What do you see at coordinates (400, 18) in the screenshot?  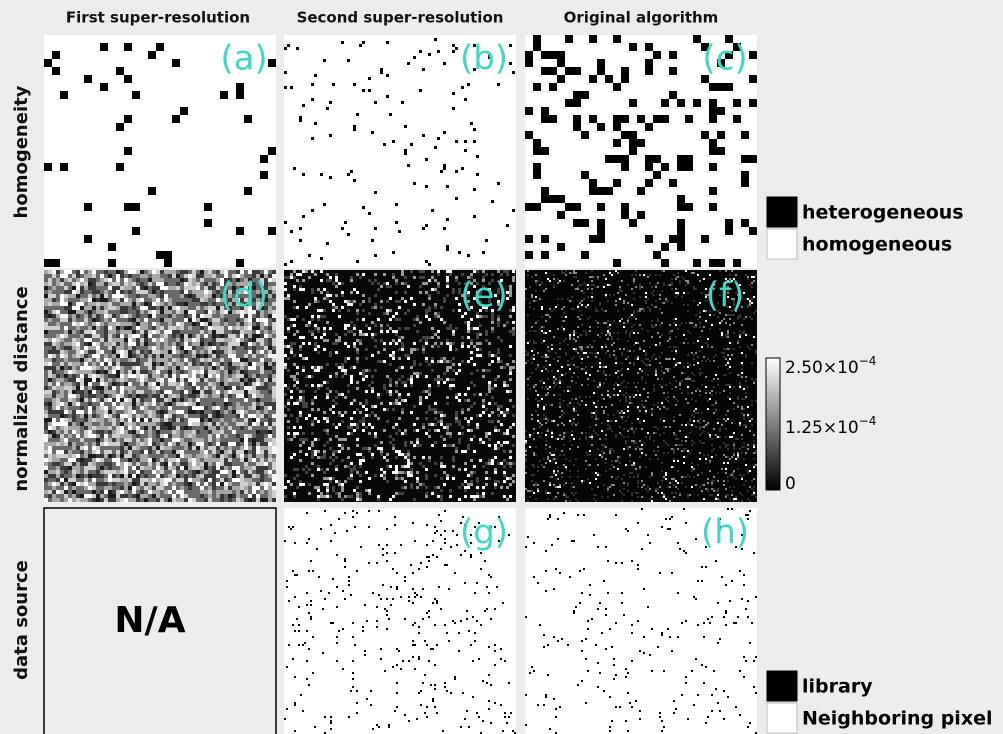 I see `column-header: Second super-resolution` at bounding box center [400, 18].